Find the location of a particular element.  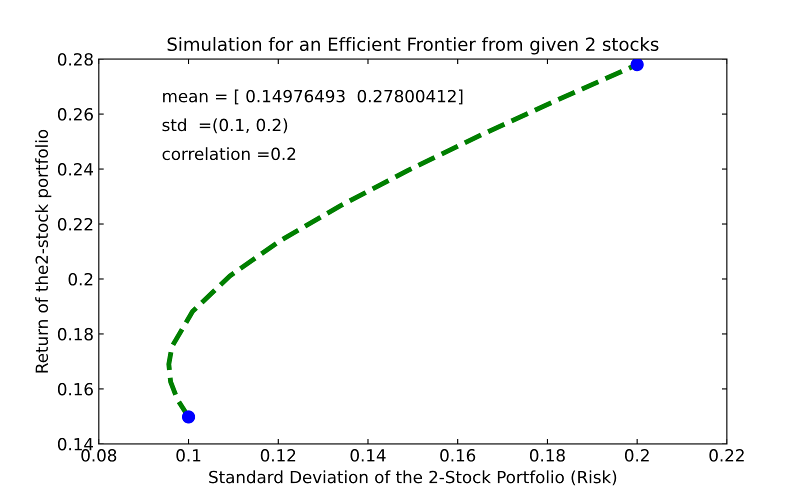

y-tick-label: 0.2 is located at coordinates (80, 279).